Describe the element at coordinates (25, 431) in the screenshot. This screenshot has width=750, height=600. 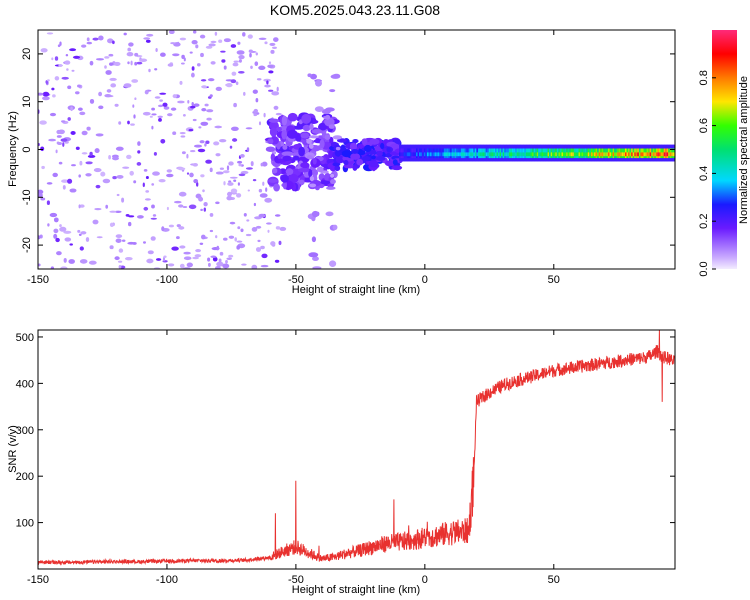
I see `y-tick-label: 300` at that location.